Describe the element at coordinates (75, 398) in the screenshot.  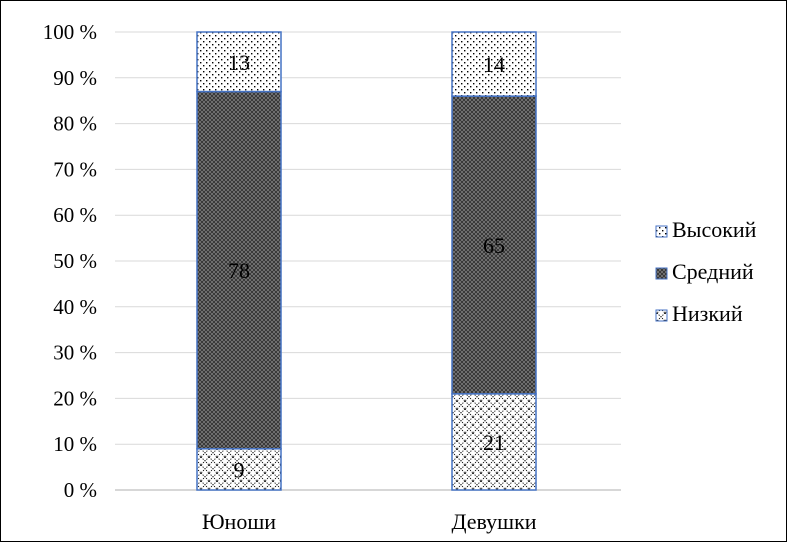
I see `y-tick-label: 20 %` at that location.